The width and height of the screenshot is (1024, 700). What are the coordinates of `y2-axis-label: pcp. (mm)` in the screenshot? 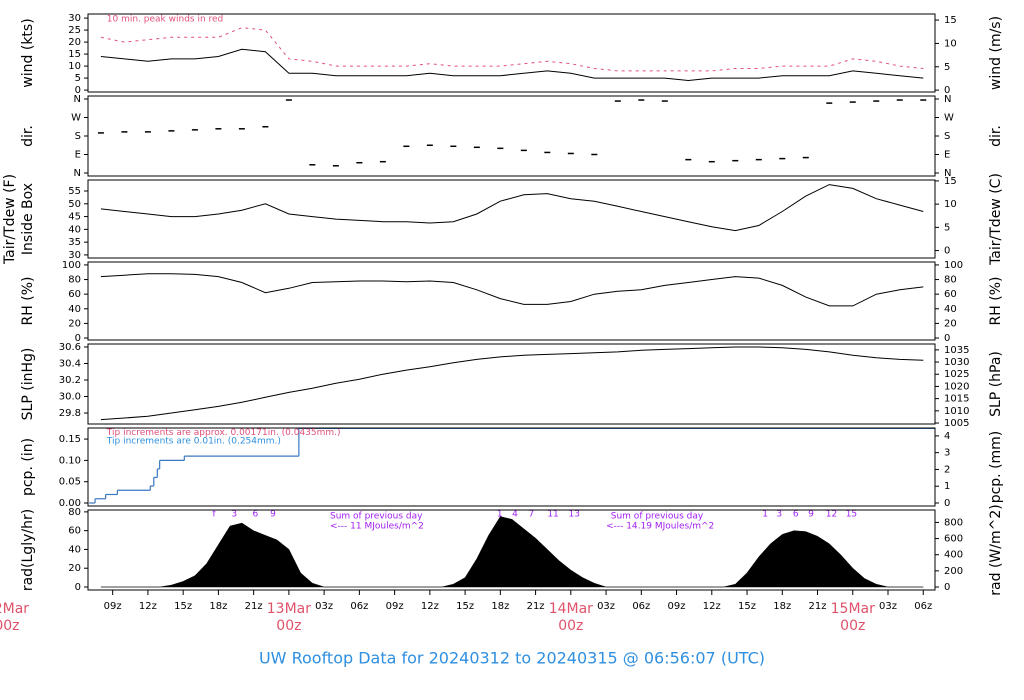 It's located at (996, 467).